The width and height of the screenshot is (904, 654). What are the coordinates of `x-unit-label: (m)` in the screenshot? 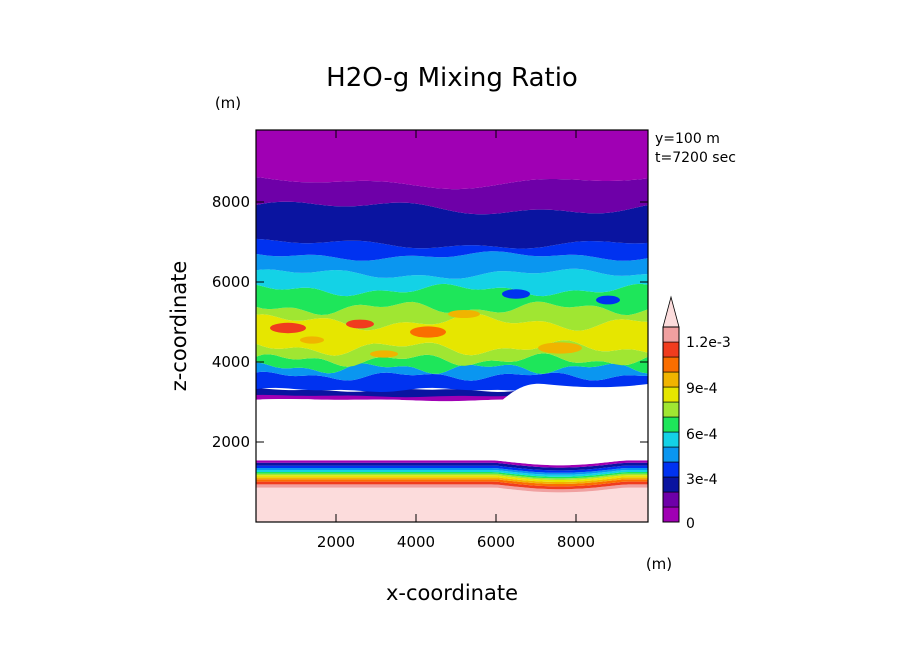 It's located at (659, 564).